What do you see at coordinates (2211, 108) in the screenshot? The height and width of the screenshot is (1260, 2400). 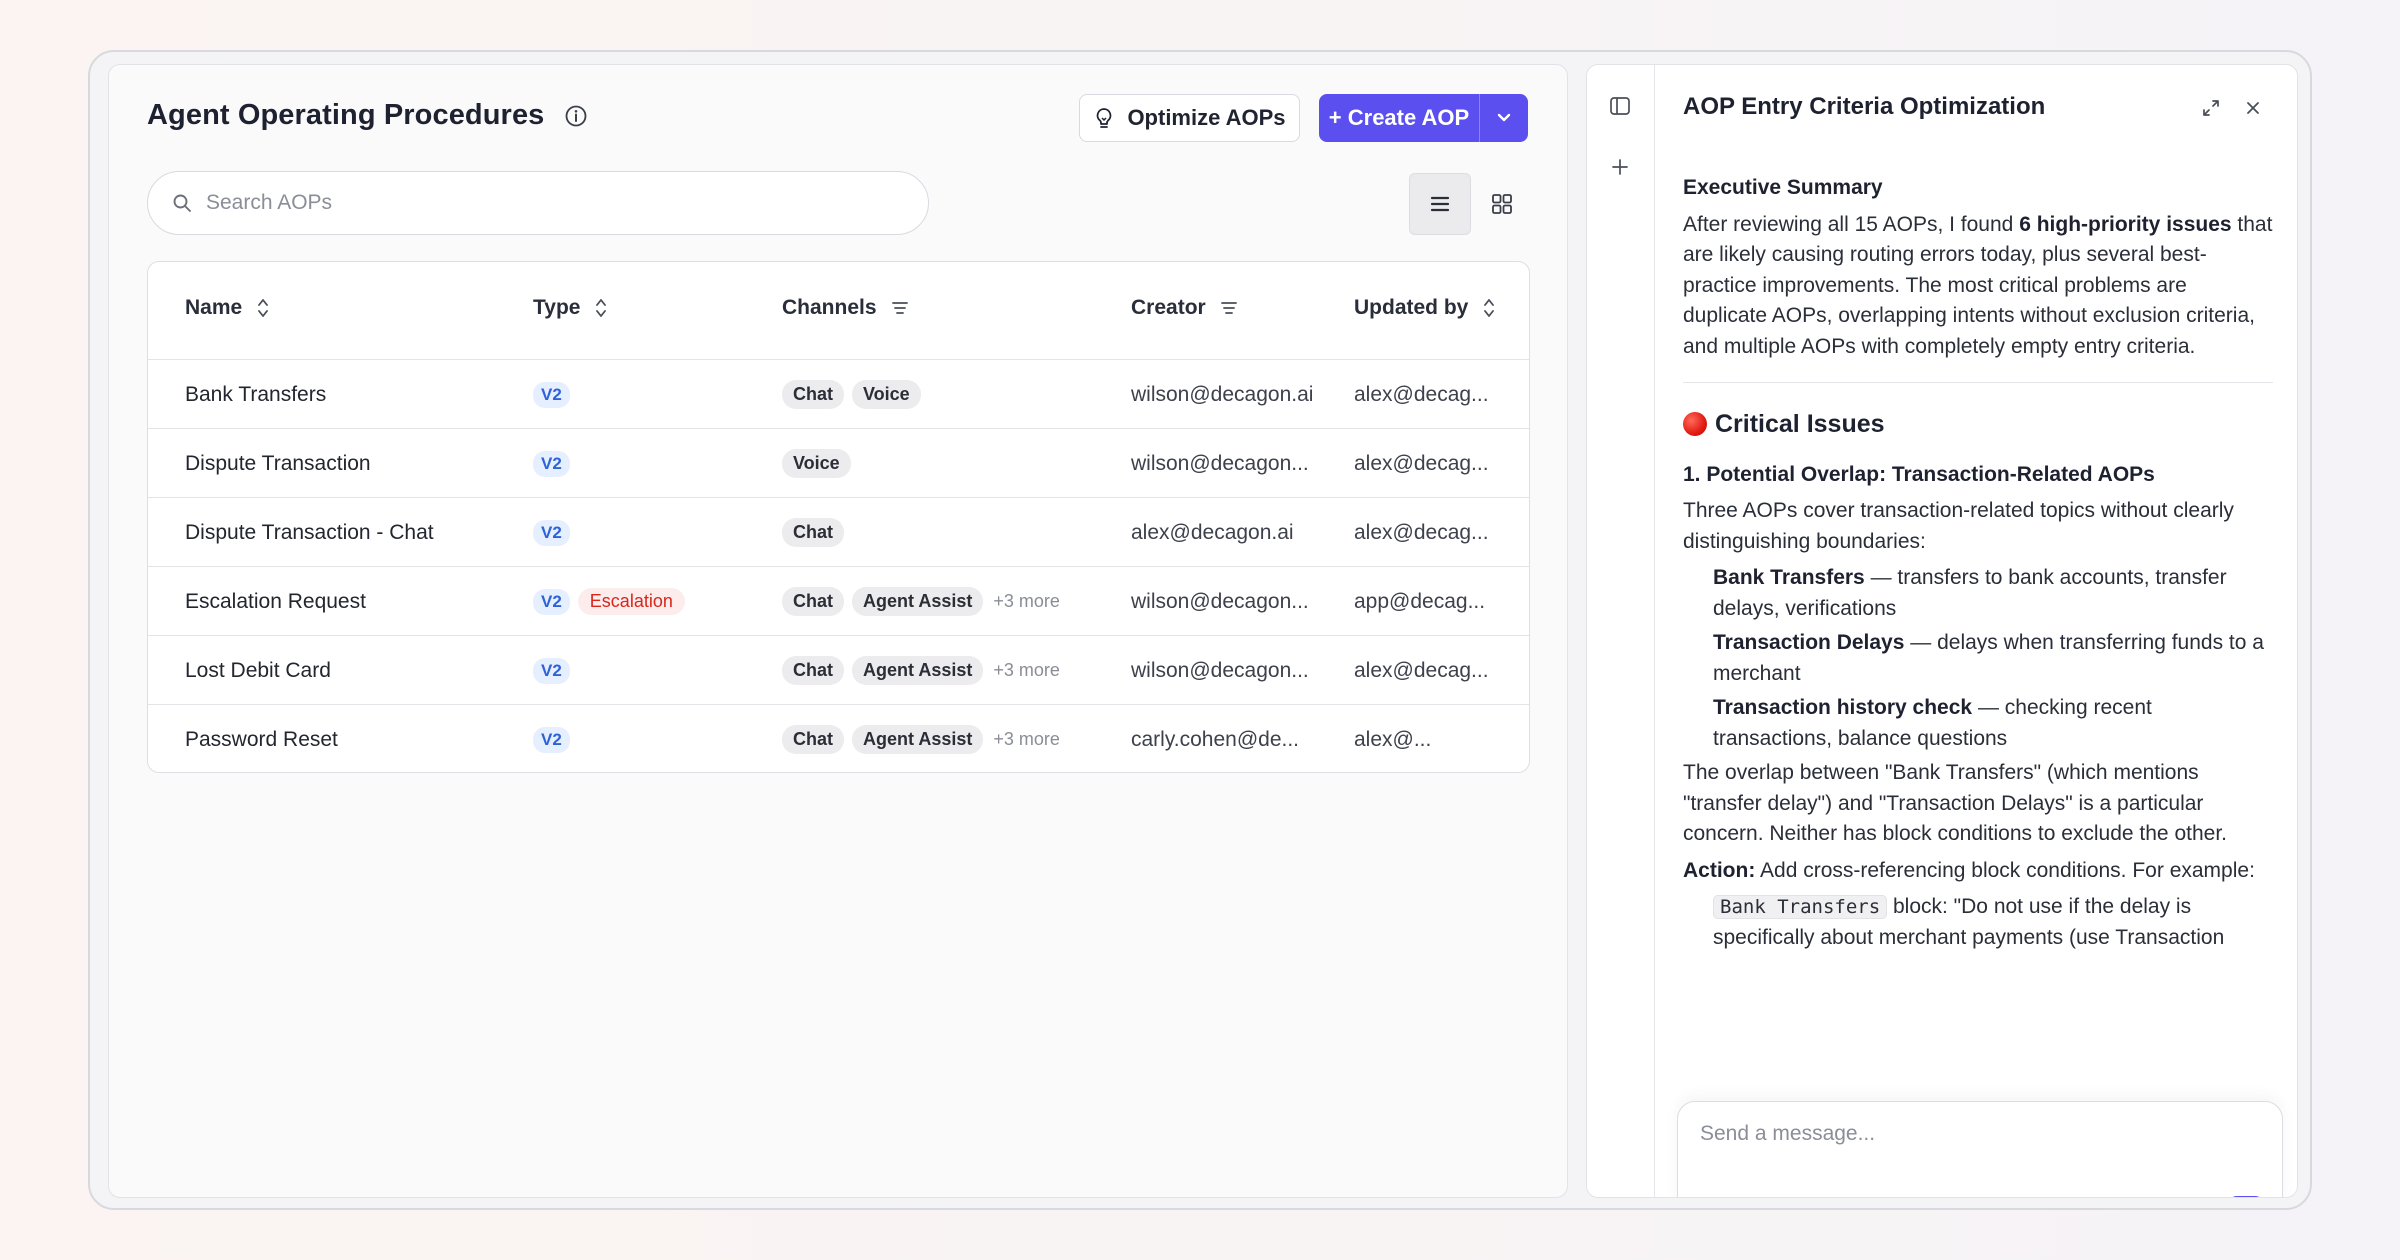 I see `expand-button` at bounding box center [2211, 108].